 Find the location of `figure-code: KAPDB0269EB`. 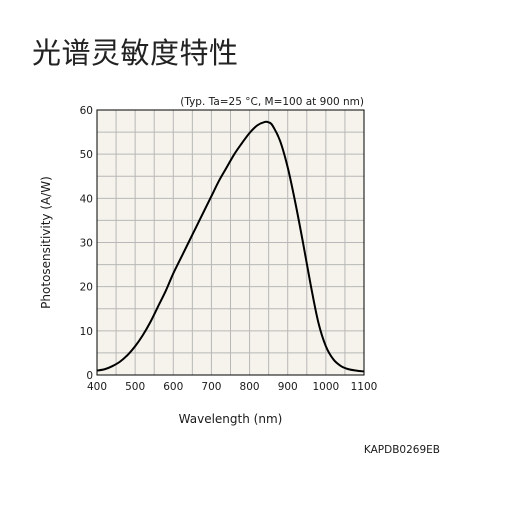

figure-code: KAPDB0269EB is located at coordinates (402, 450).